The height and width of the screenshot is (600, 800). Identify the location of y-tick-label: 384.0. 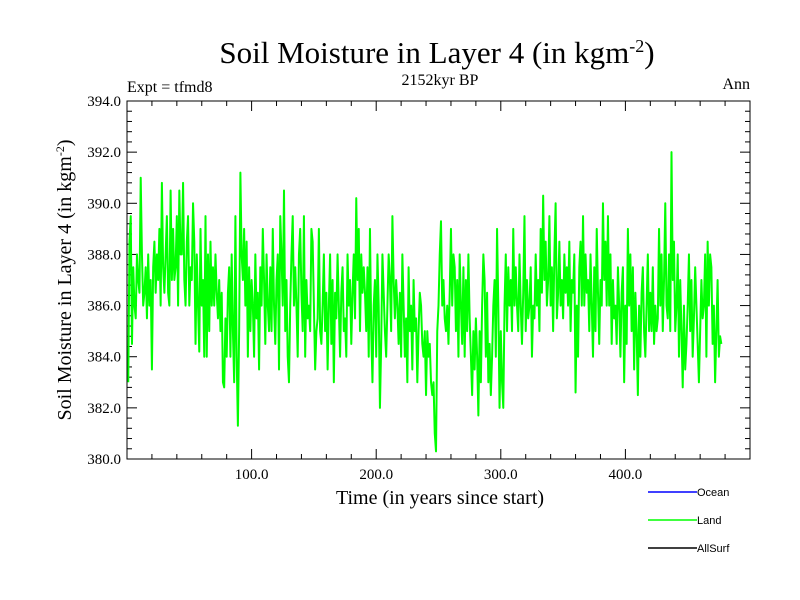
(104, 358).